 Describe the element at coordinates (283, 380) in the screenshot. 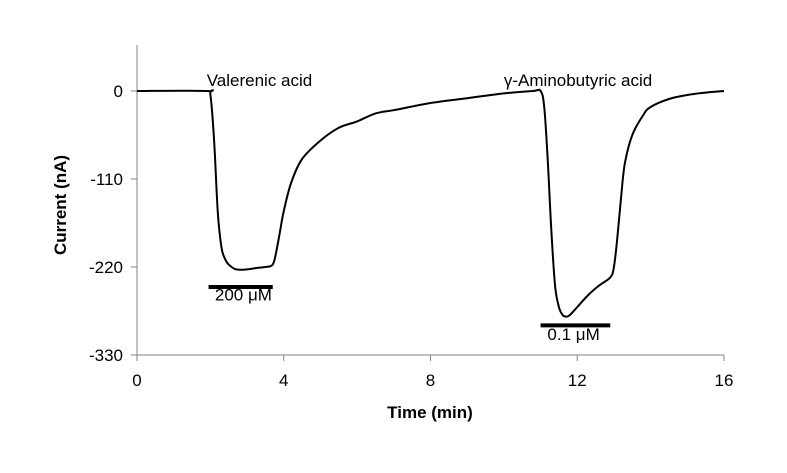

I see `x-tick-label: 4` at that location.